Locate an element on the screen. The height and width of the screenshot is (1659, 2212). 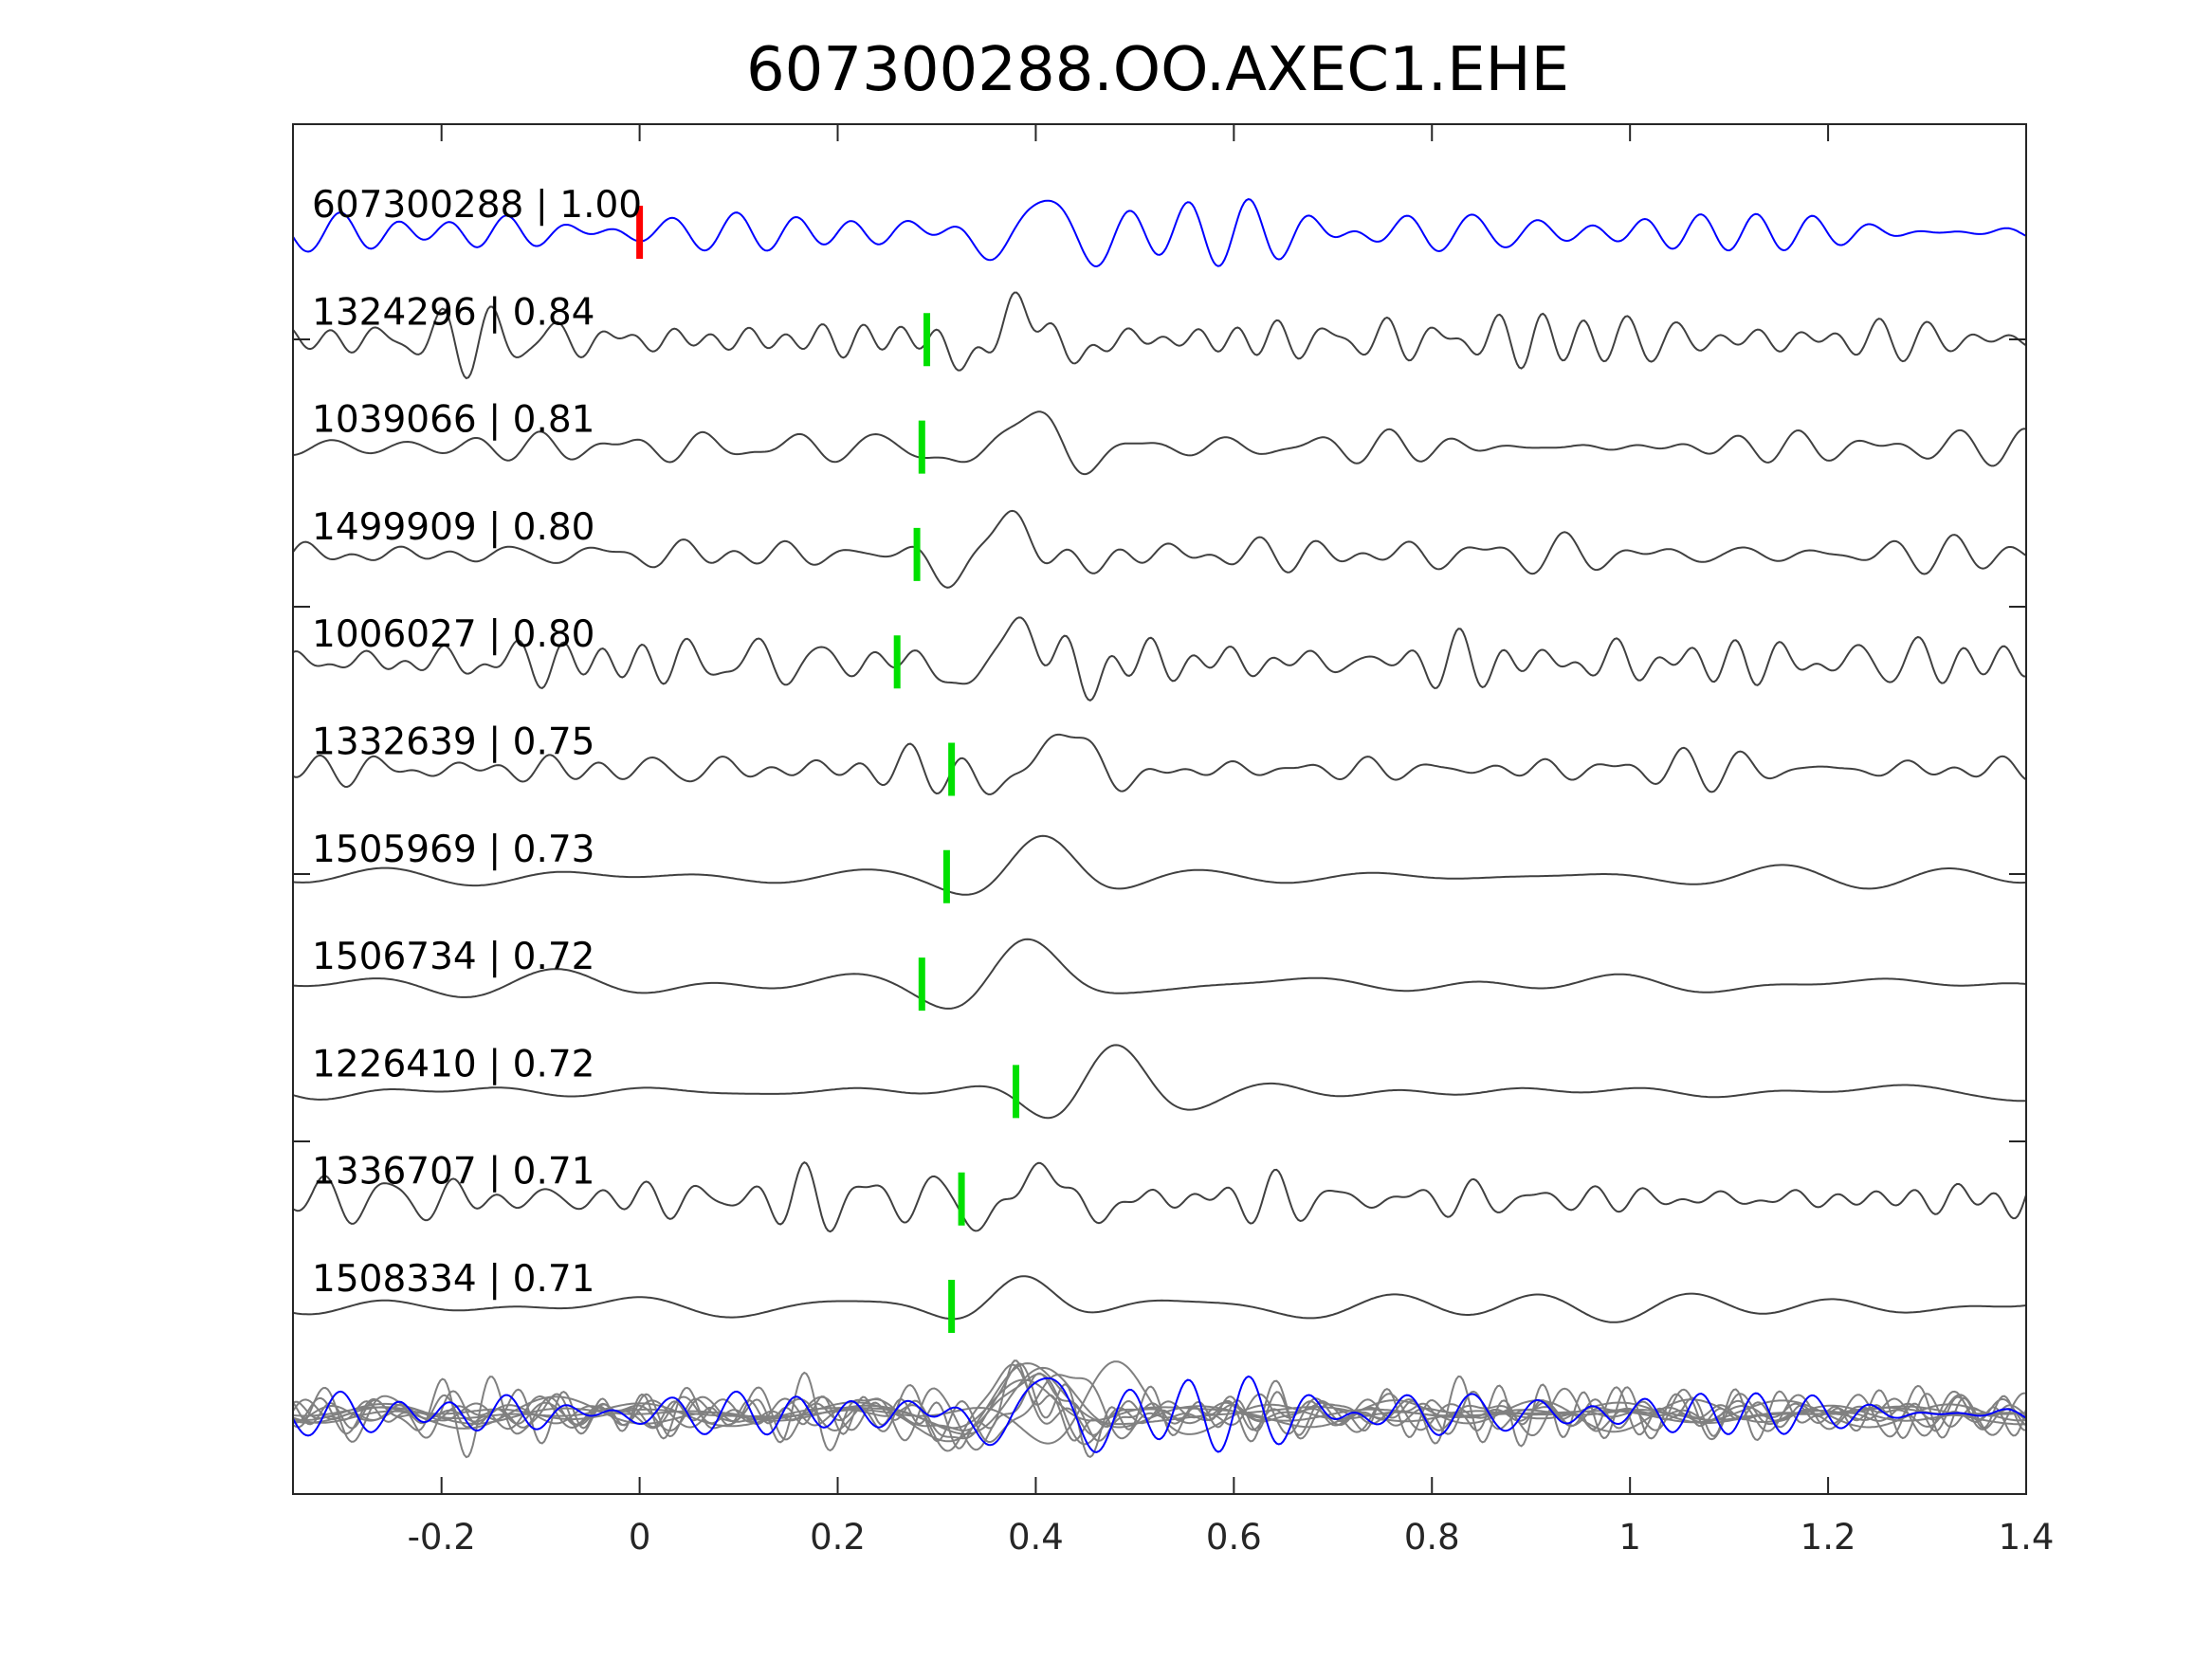
trace-label: 1336707 | 0.71 is located at coordinates (453, 1172).